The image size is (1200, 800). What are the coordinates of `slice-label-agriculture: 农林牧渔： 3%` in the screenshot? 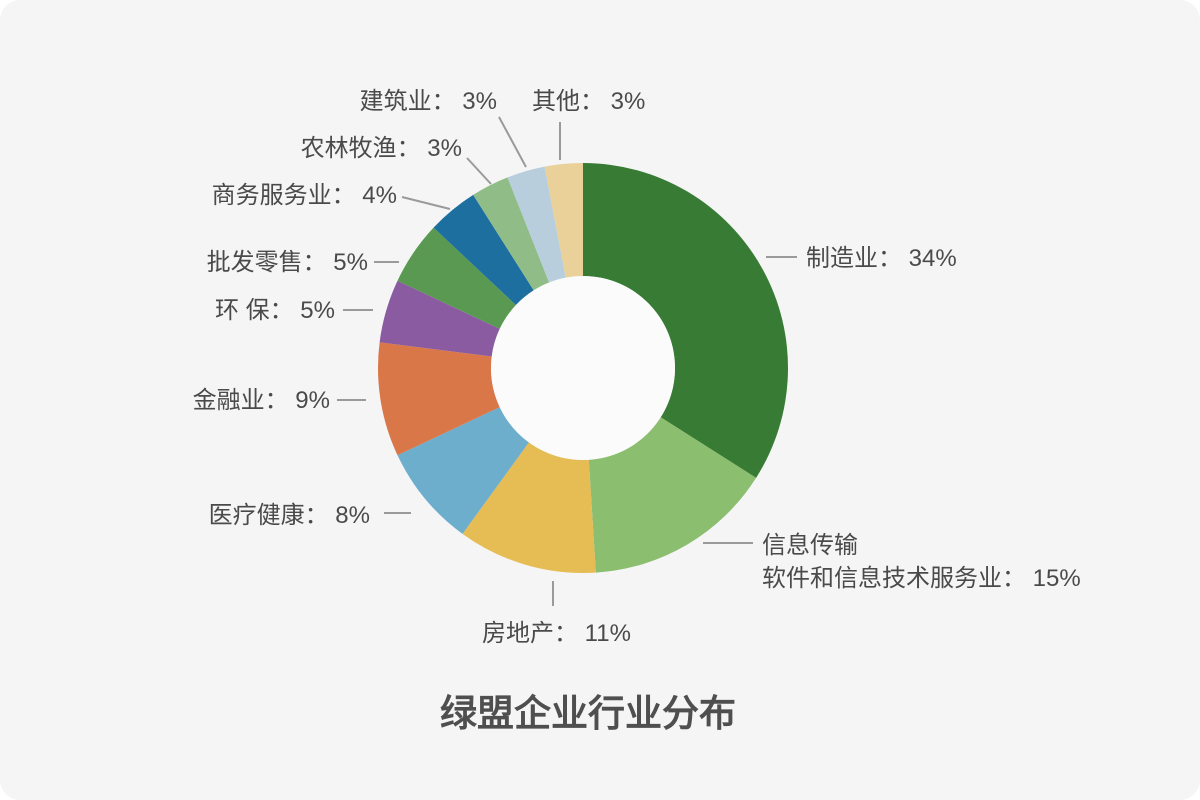 It's located at (381, 148).